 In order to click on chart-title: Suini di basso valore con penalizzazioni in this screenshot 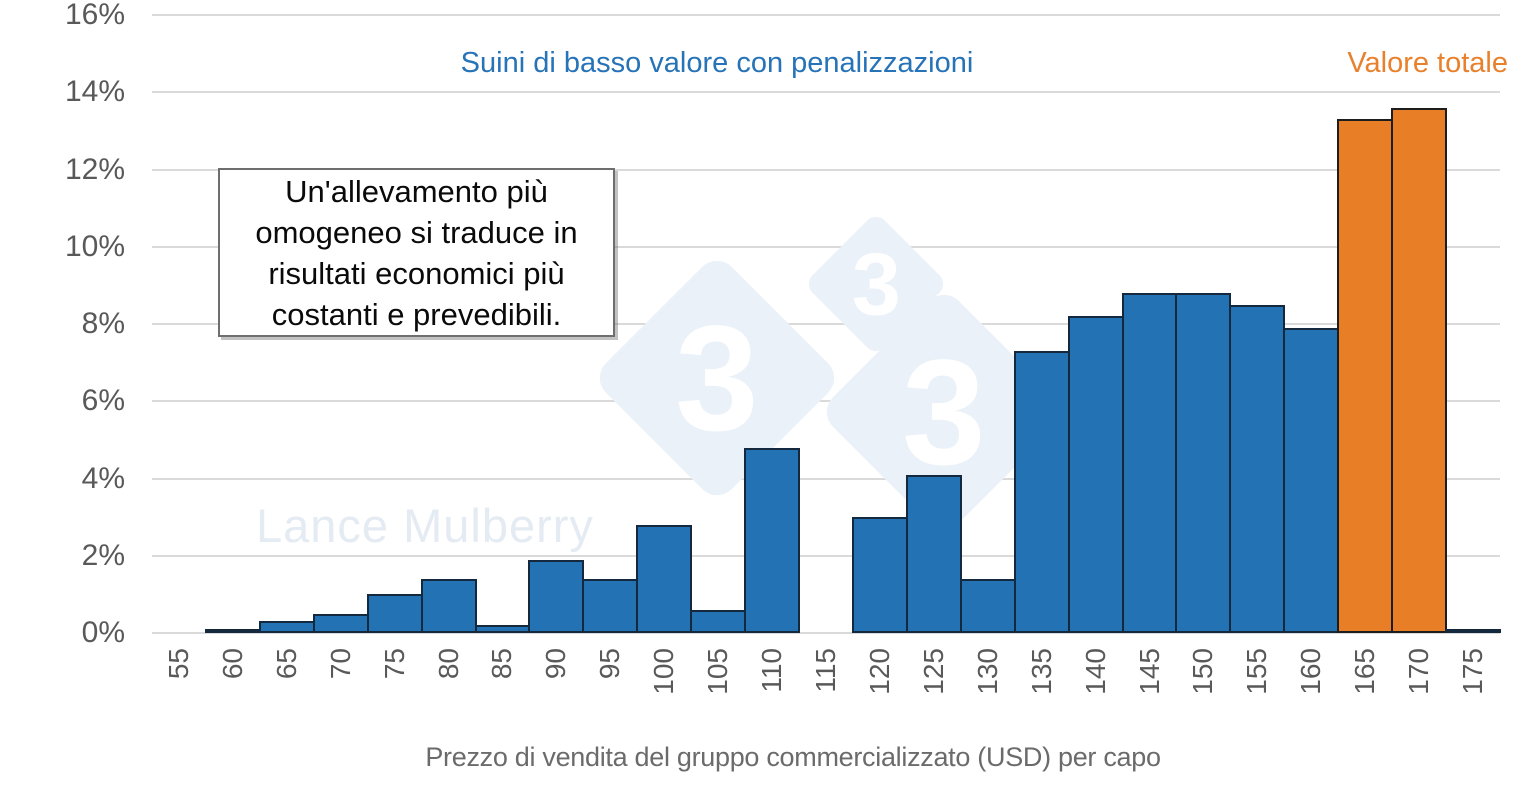, I will do `click(717, 63)`.